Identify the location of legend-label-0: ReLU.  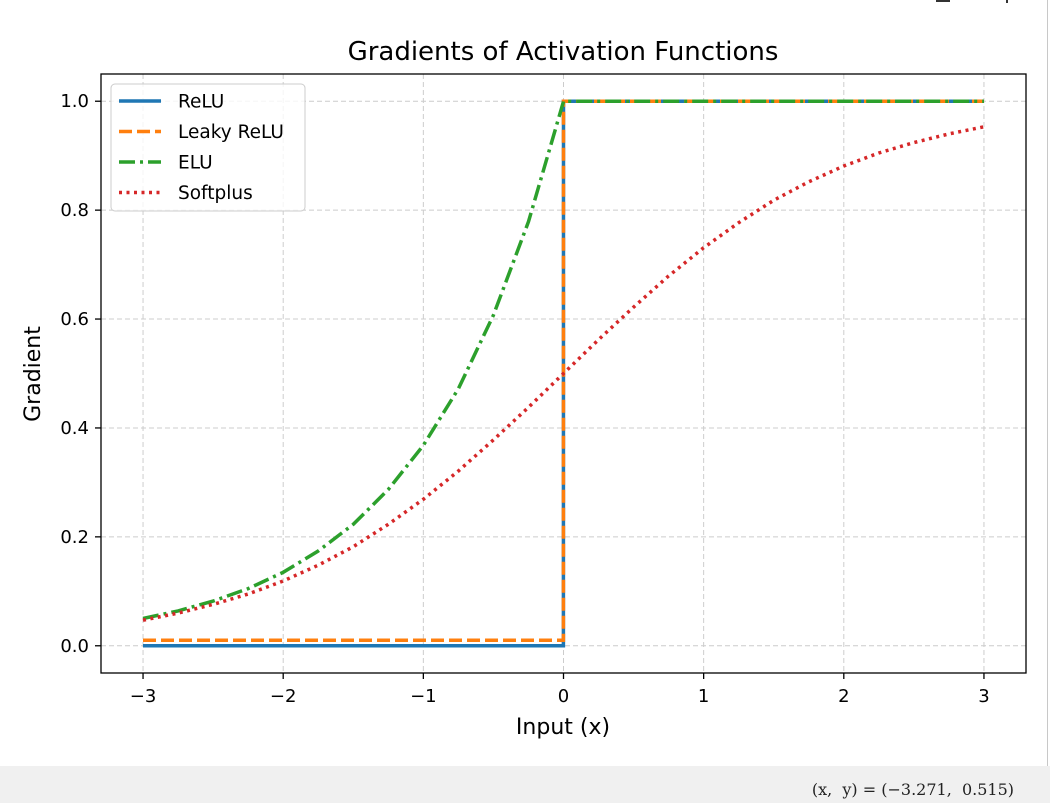
(201, 102).